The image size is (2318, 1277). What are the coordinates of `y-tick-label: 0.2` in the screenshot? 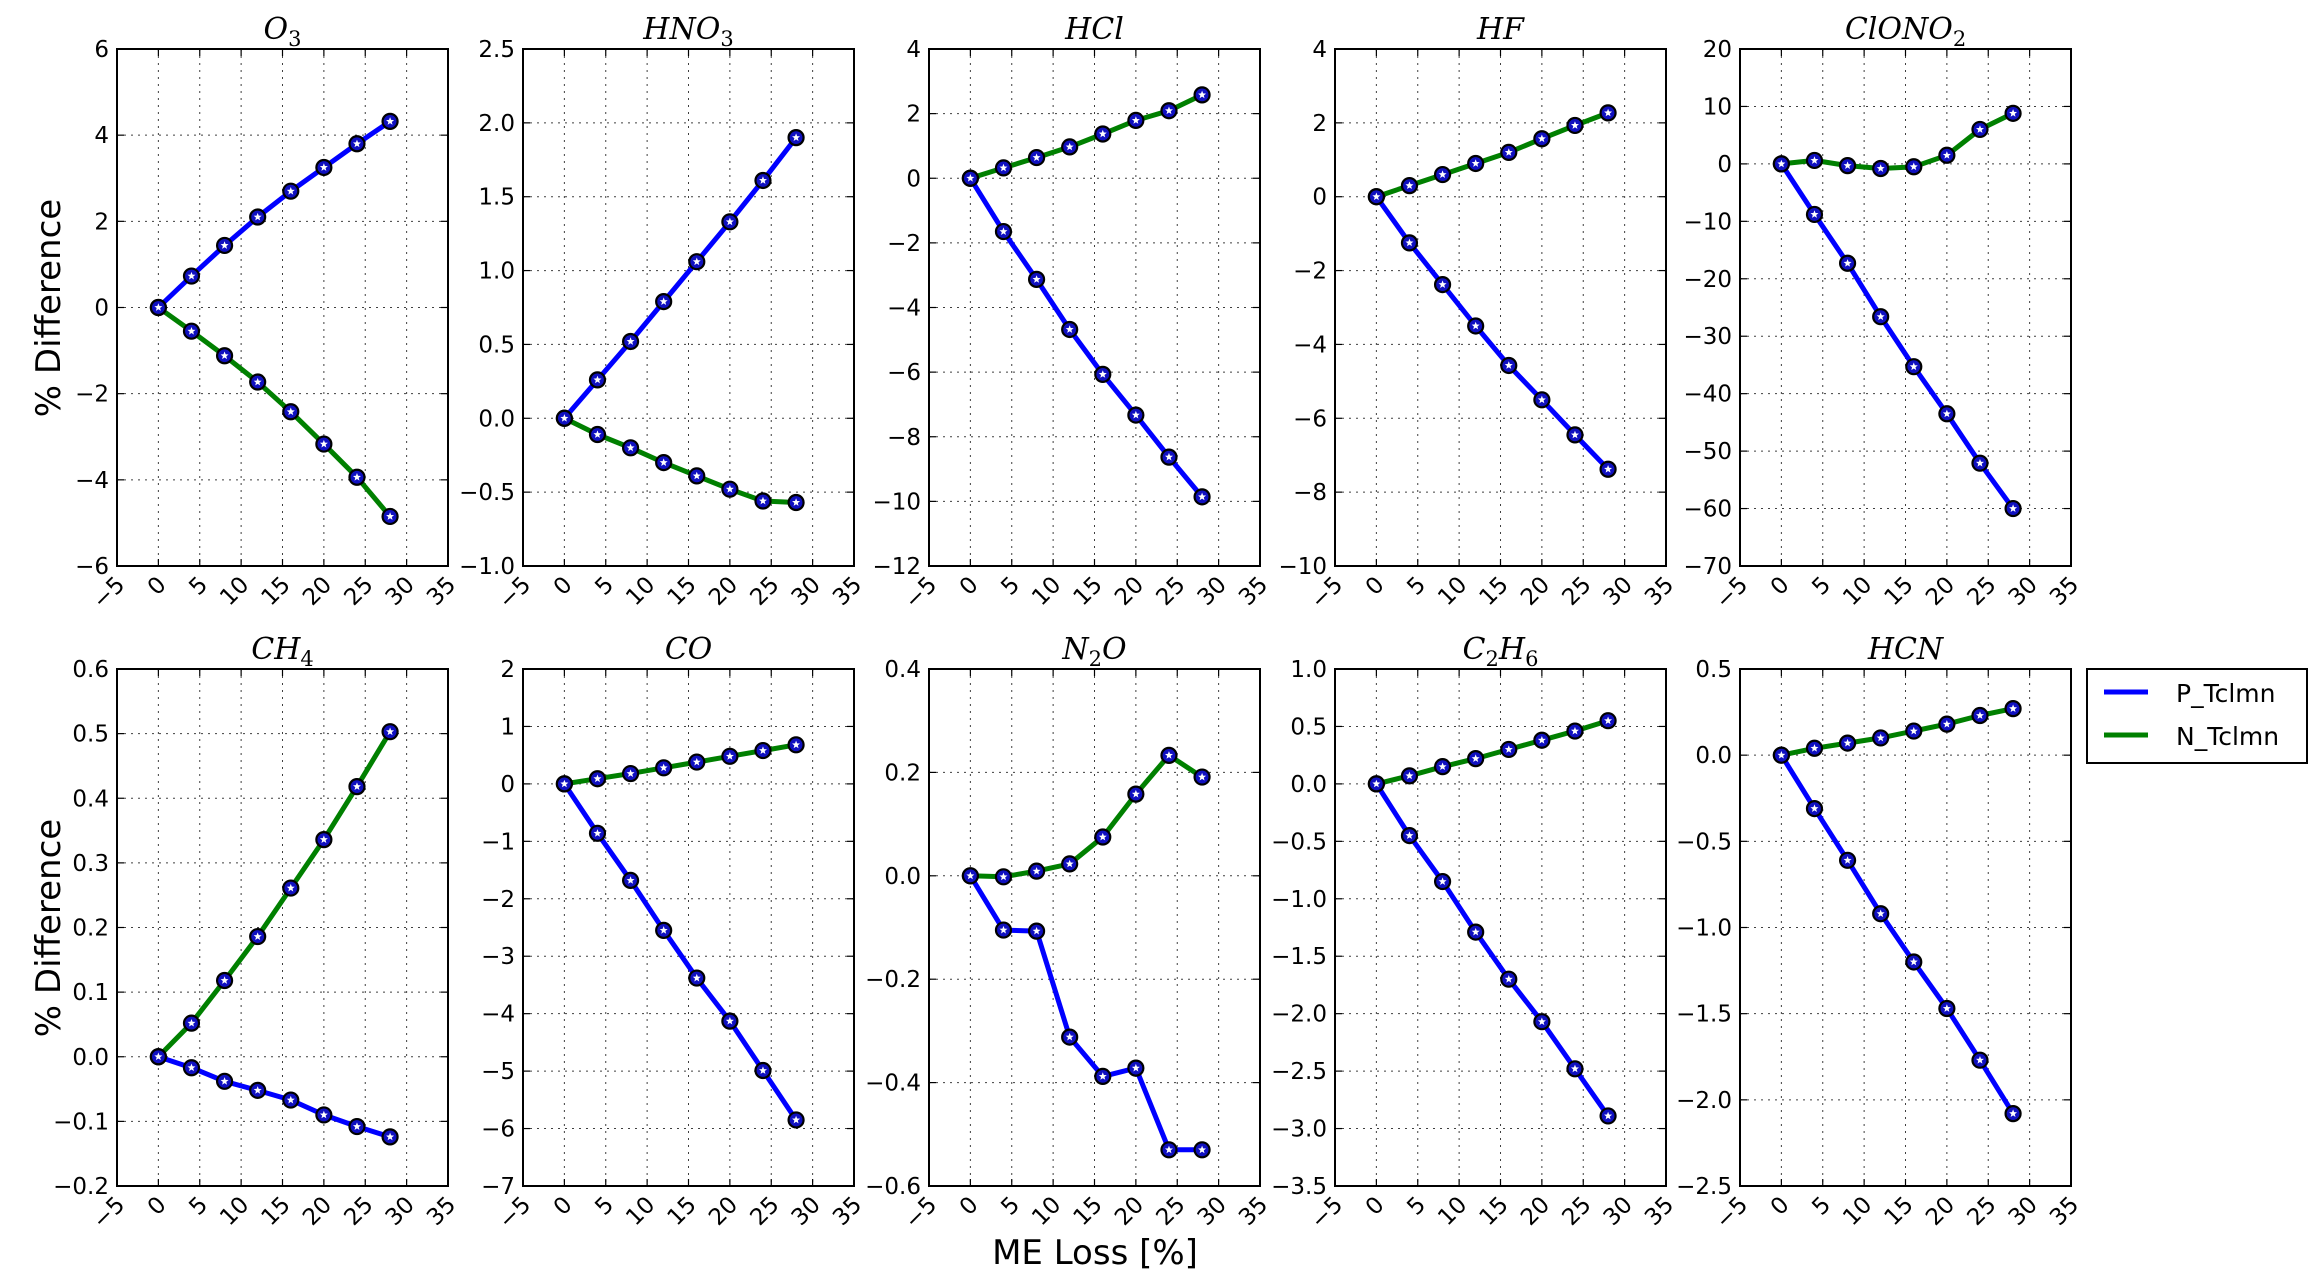 It's located at (902, 773).